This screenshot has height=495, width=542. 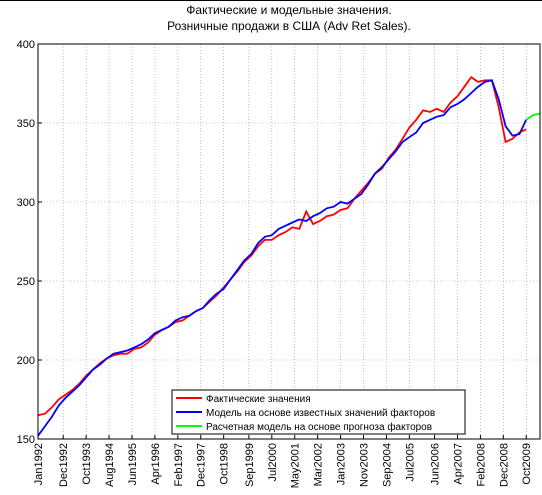 I want to click on y-tick-label: 250, so click(x=26, y=282).